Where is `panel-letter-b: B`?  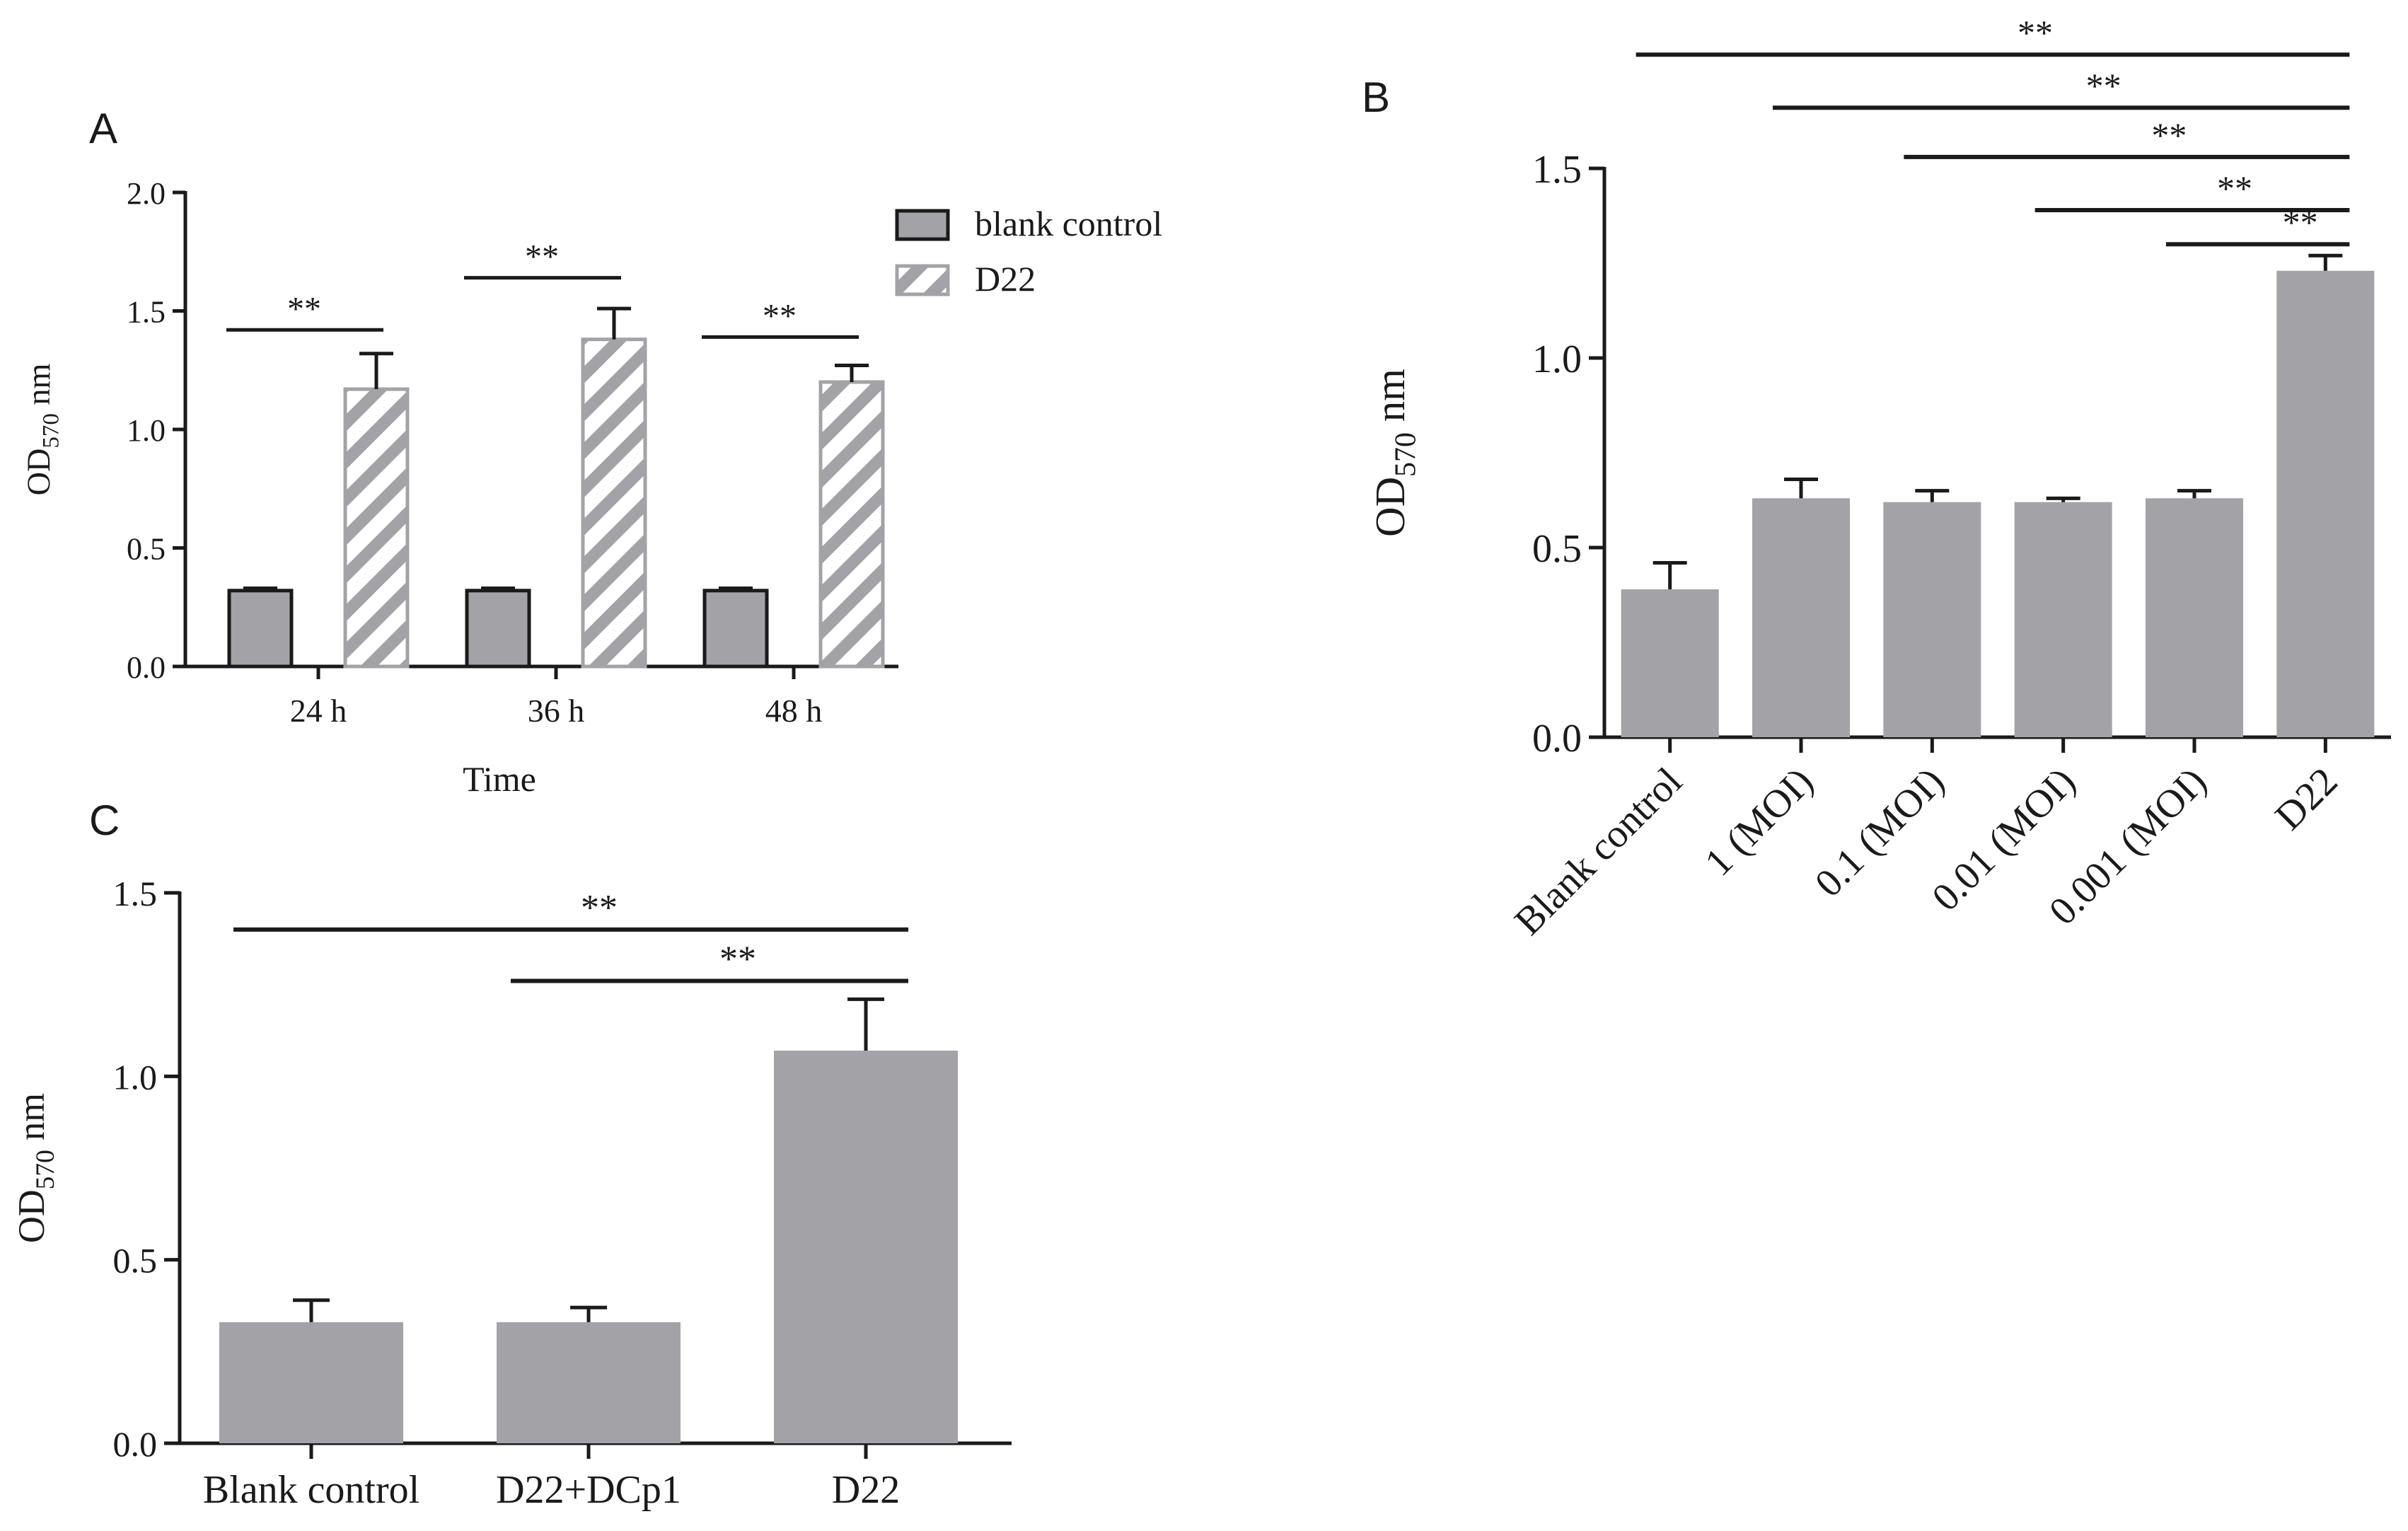
panel-letter-b: B is located at coordinates (1376, 97).